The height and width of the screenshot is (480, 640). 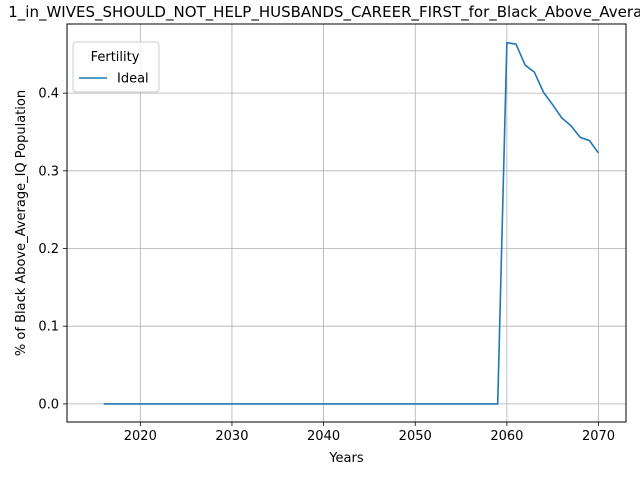 What do you see at coordinates (48, 249) in the screenshot?
I see `y-tick-label: 0.2` at bounding box center [48, 249].